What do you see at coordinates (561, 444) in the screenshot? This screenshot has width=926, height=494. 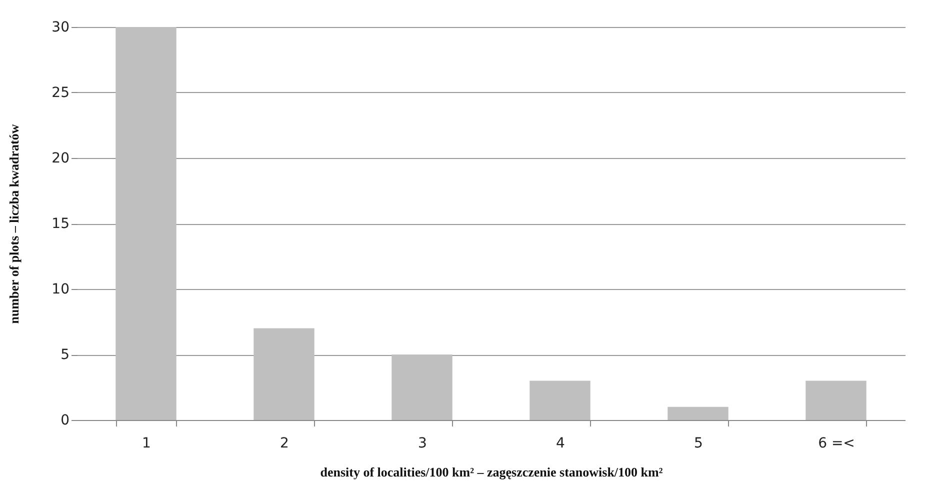 I see `x-tick-label: 4` at bounding box center [561, 444].